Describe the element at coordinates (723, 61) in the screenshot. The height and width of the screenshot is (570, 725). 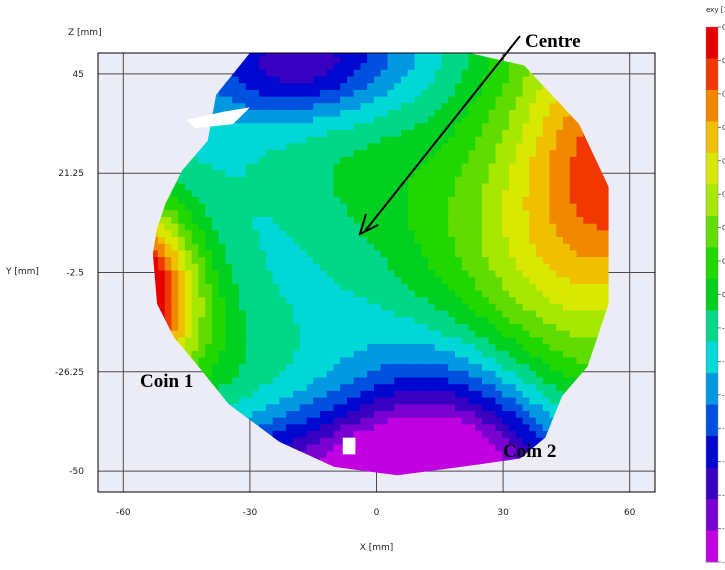
I see `colorbar-label: 0.0452812` at that location.